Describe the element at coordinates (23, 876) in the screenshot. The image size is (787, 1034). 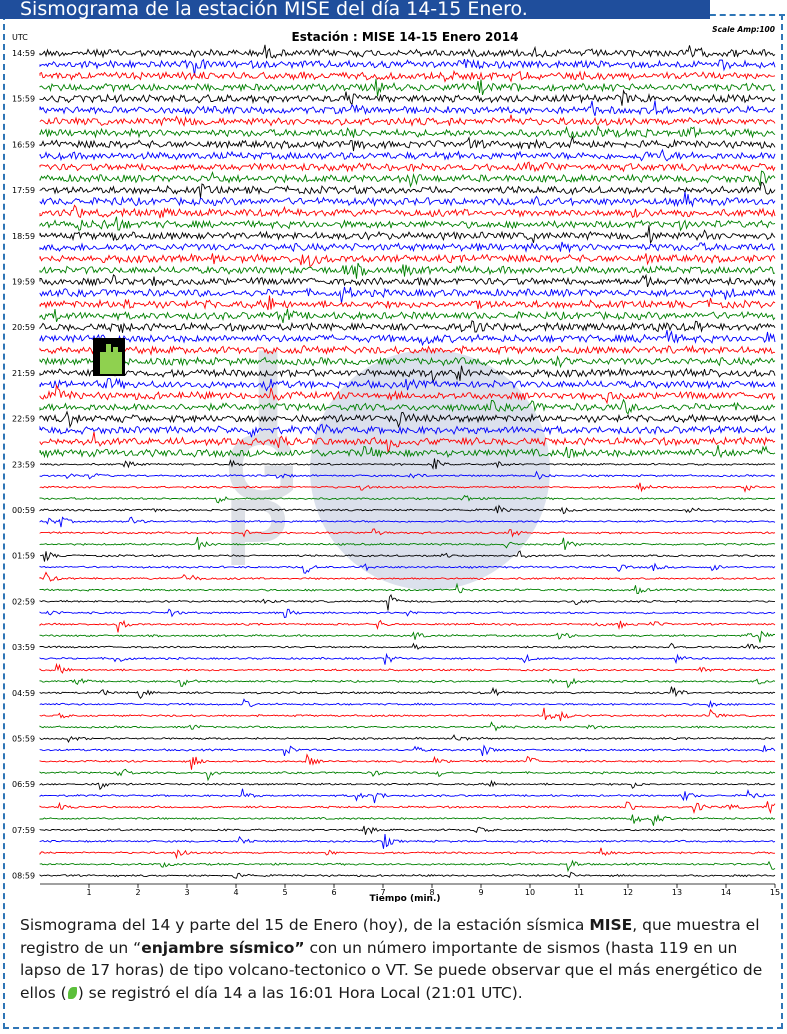
I see `hour-label: 08:59` at that location.